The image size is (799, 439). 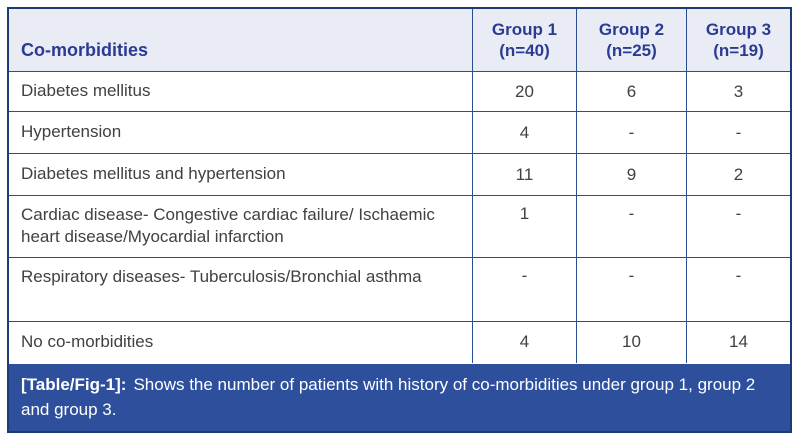 I want to click on row-value-group-3: 14, so click(x=738, y=342).